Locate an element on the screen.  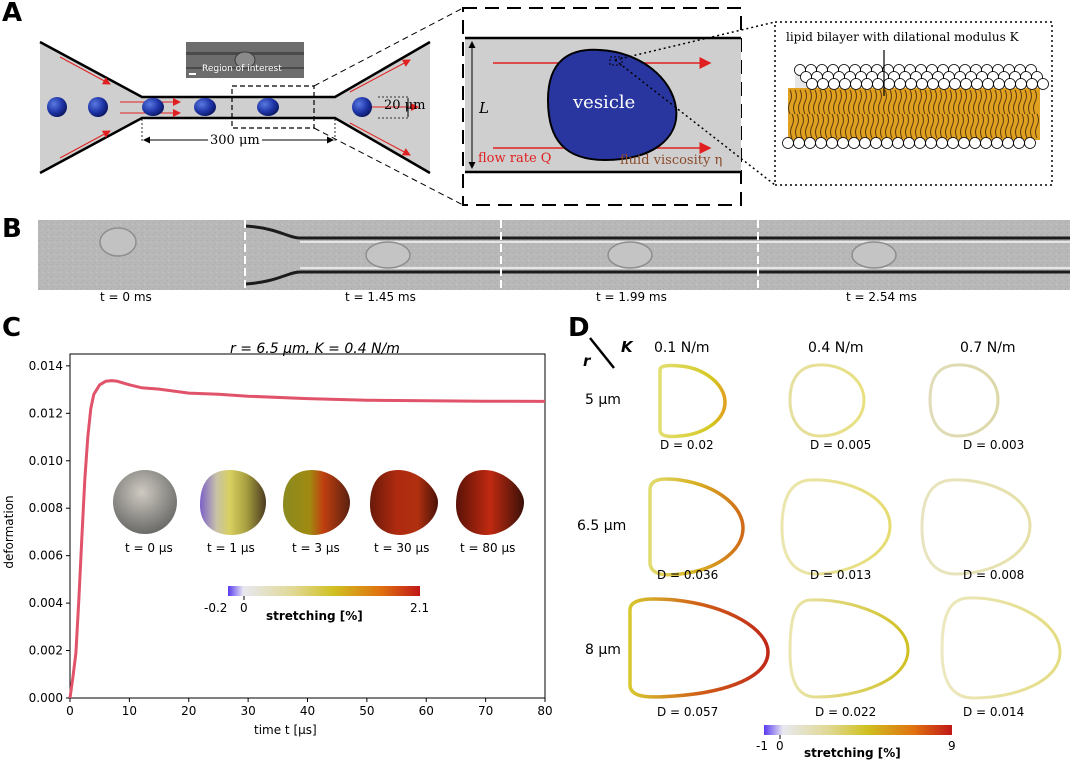
k-value-1: 0.4 N/m is located at coordinates (836, 348).